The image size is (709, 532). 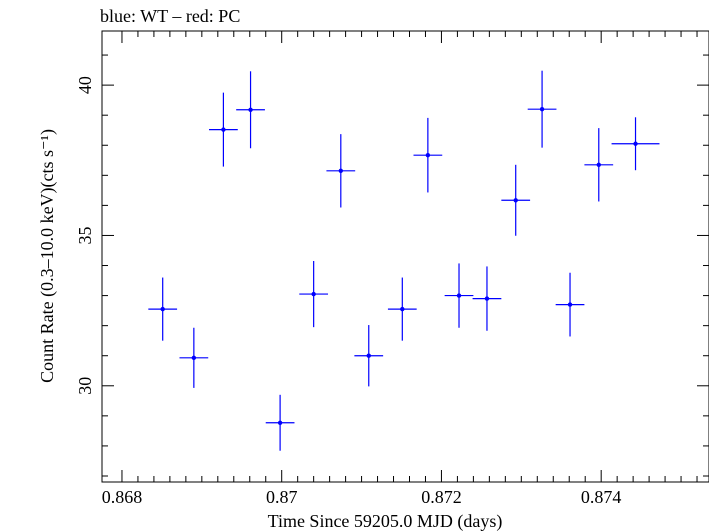 I want to click on x-tick-label: 0.872, so click(x=441, y=497).